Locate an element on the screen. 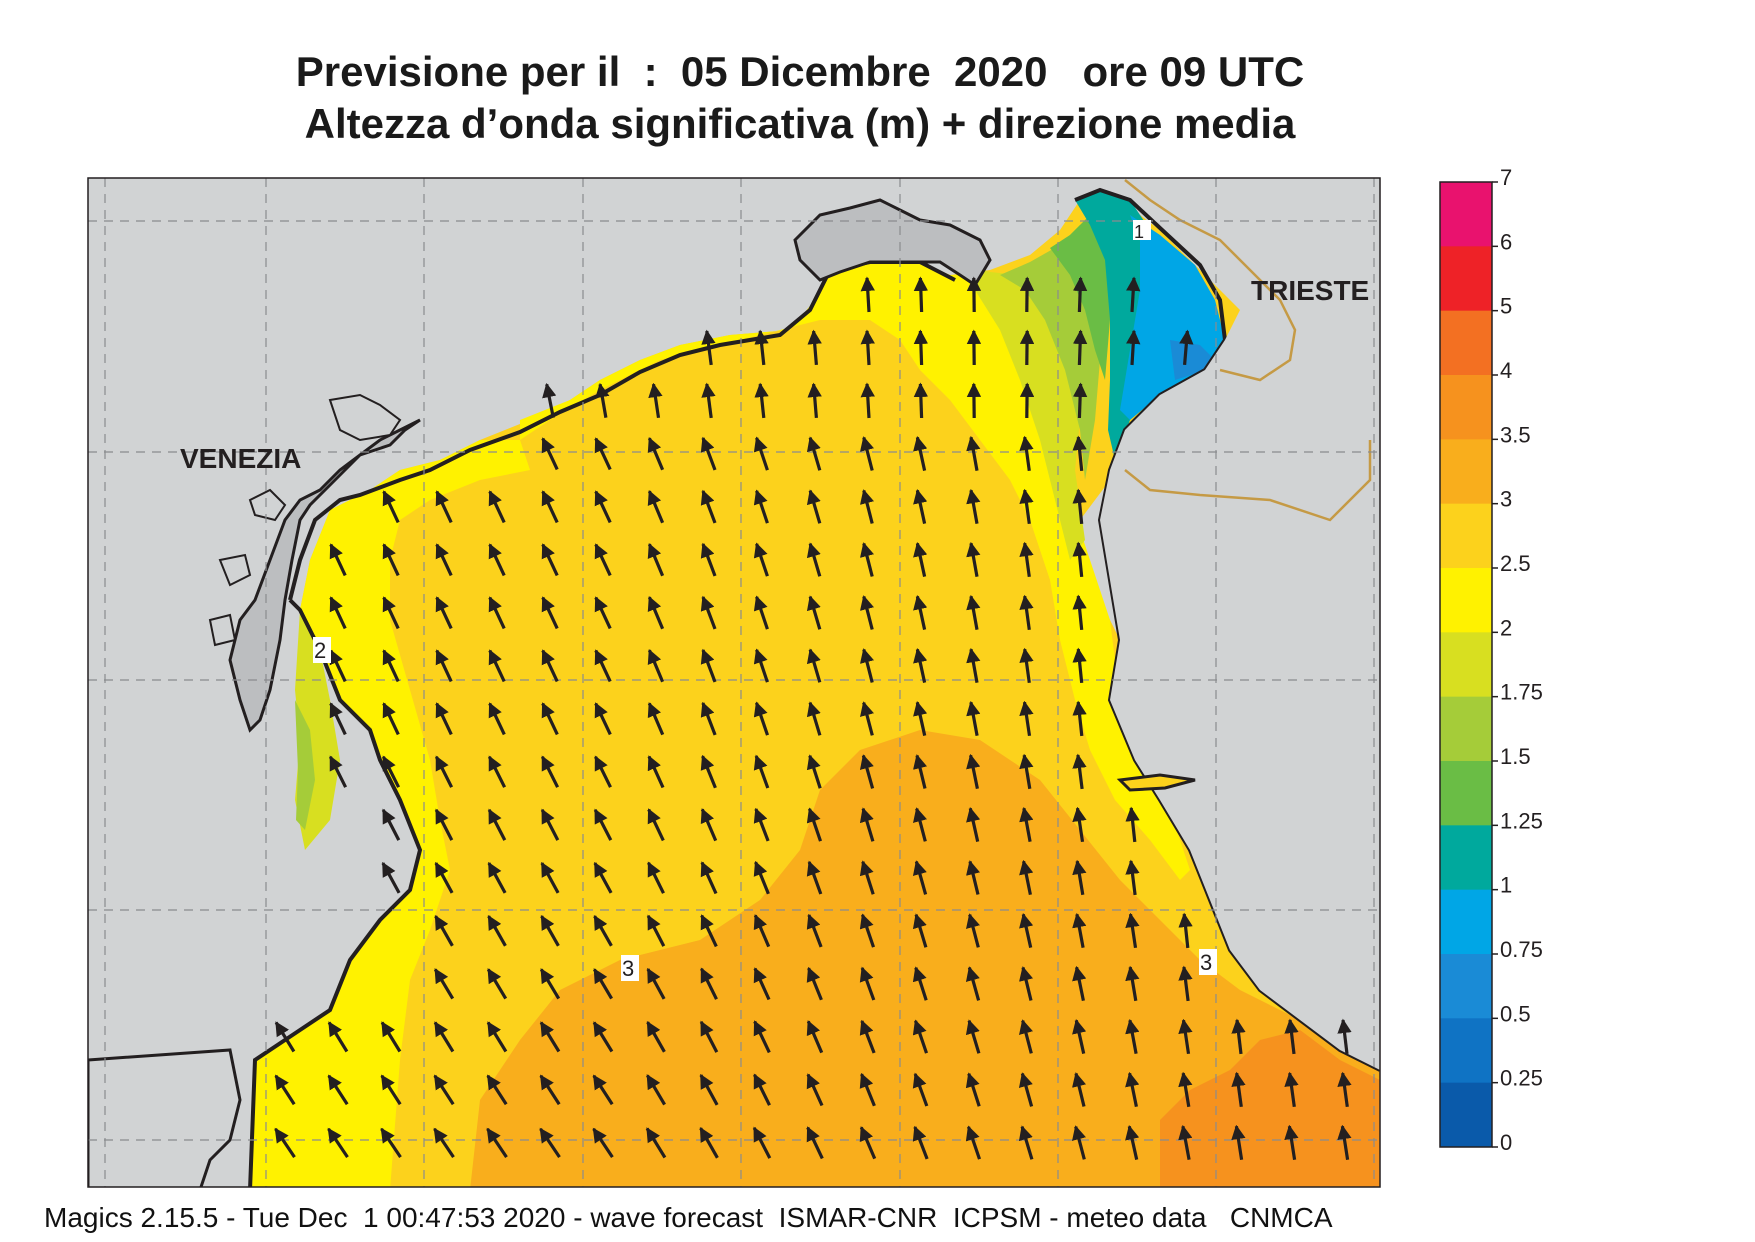 The width and height of the screenshot is (1755, 1242). istria-peninsula-tip is located at coordinates (1156, 782).